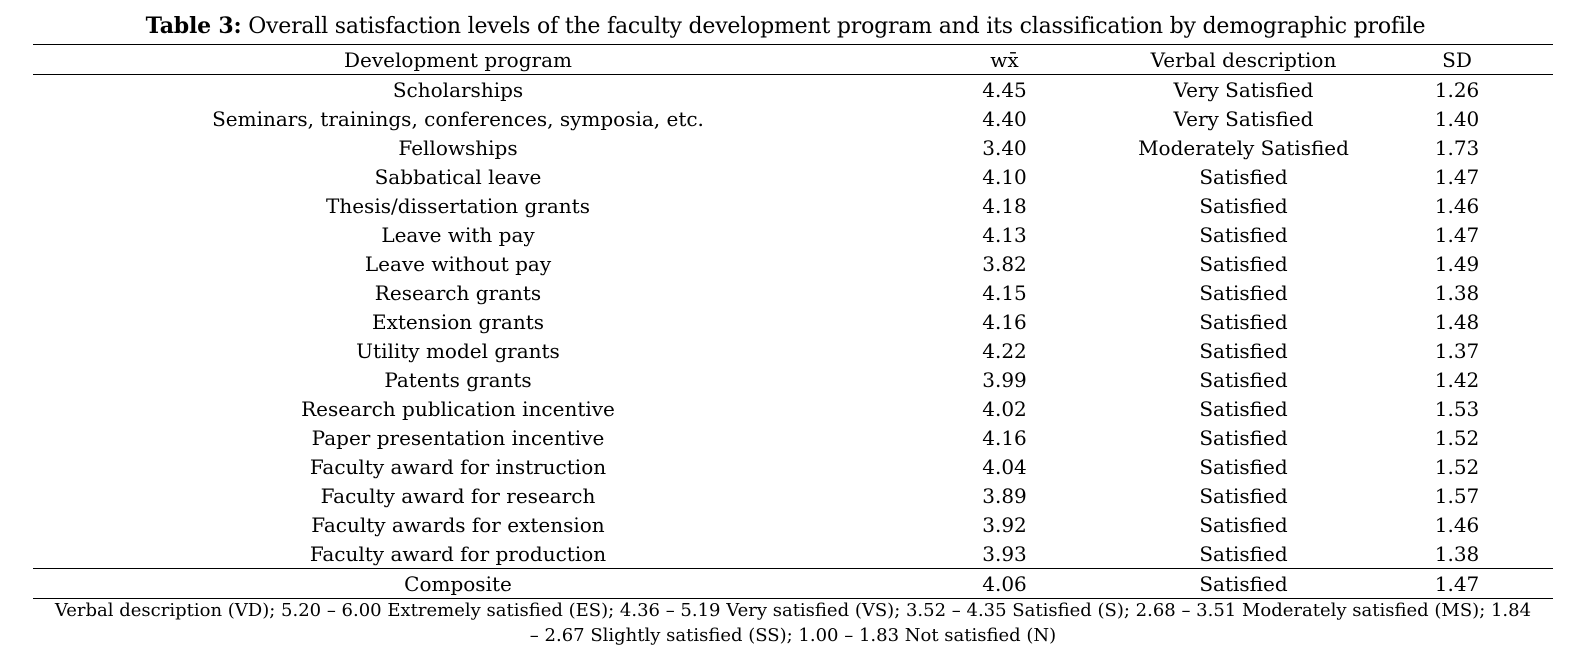 Image resolution: width=1571 pixels, height=659 pixels. I want to click on header-development-program: Development program, so click(458, 59).